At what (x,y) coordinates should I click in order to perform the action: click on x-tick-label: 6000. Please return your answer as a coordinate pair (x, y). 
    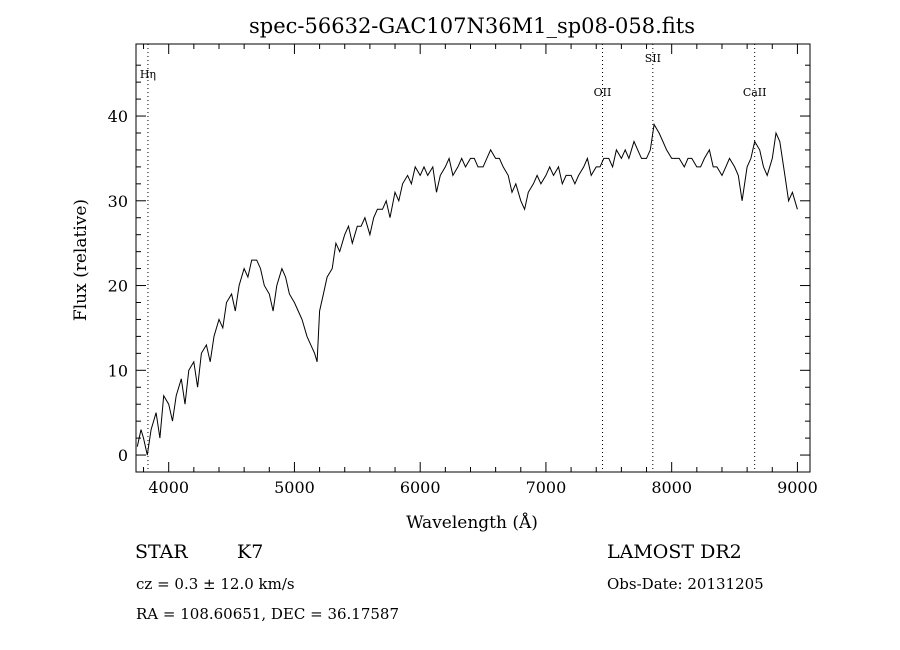
    Looking at the image, I should click on (420, 487).